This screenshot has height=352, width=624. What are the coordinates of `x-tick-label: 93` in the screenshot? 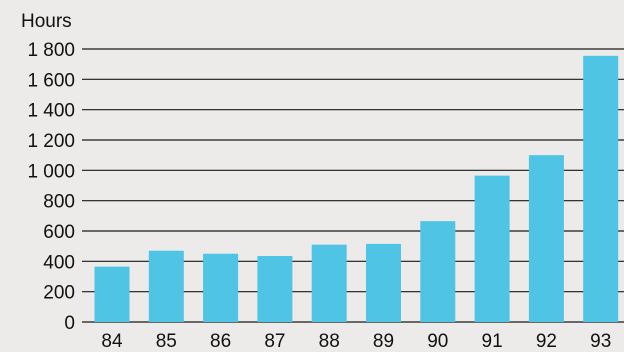 It's located at (600, 341).